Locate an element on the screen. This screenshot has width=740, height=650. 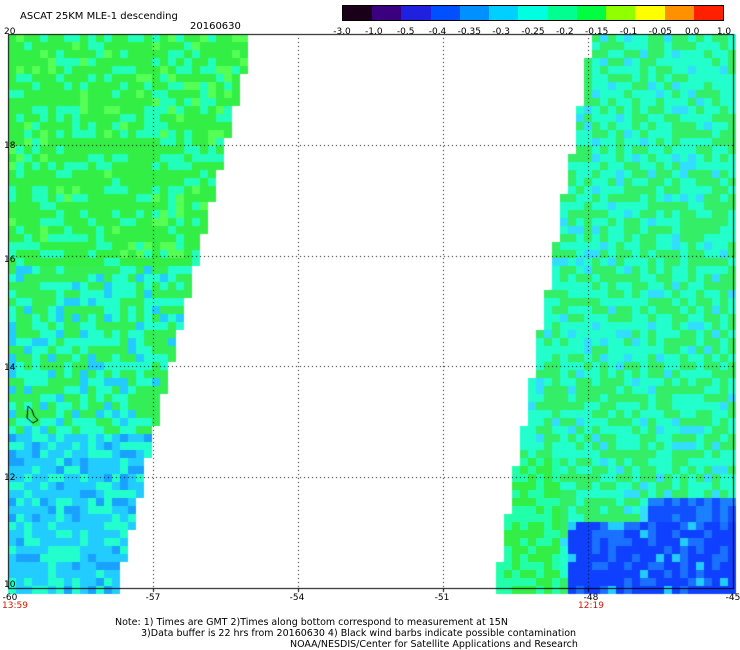
color-bar-label: -3.0 is located at coordinates (342, 32).